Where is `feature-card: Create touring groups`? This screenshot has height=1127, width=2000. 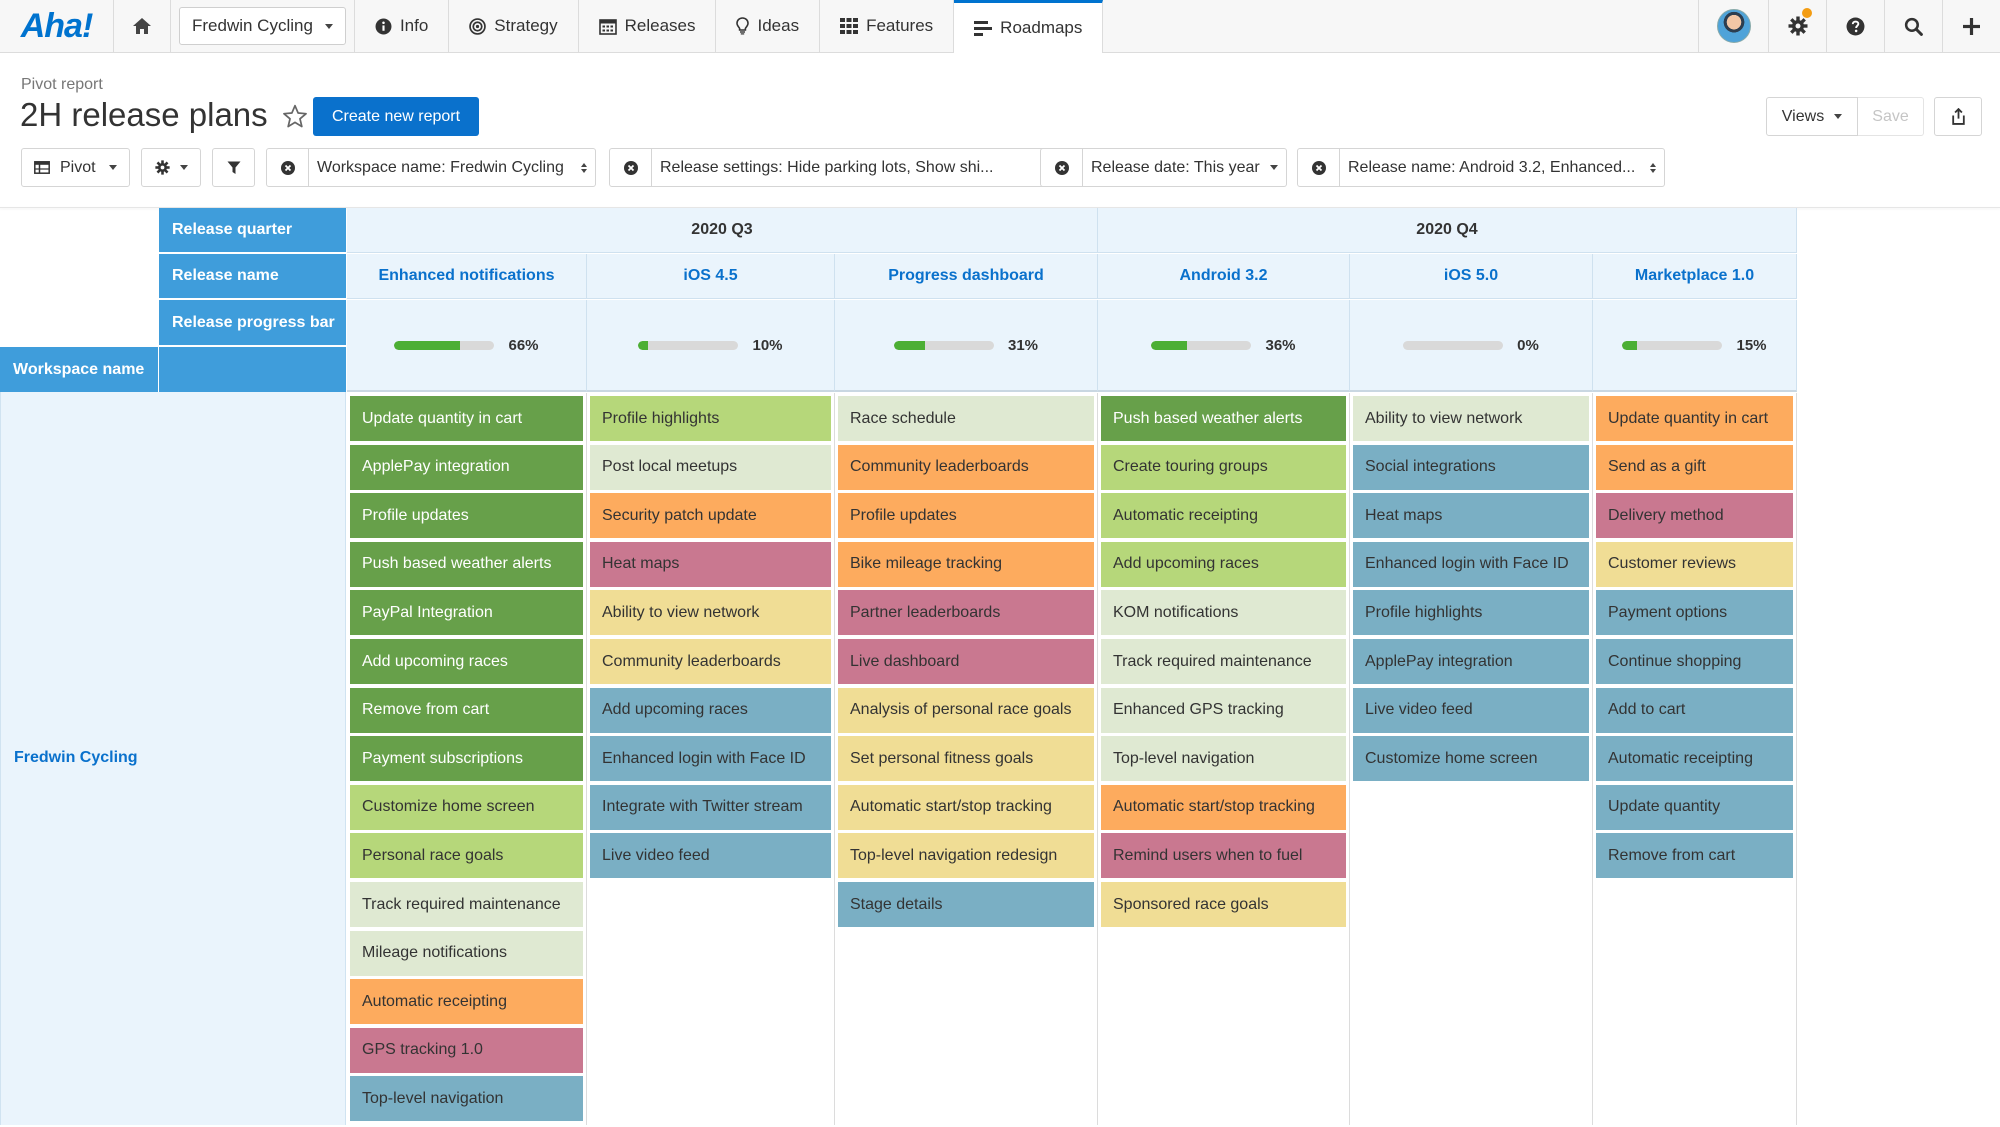
feature-card: Create touring groups is located at coordinates (1223, 467).